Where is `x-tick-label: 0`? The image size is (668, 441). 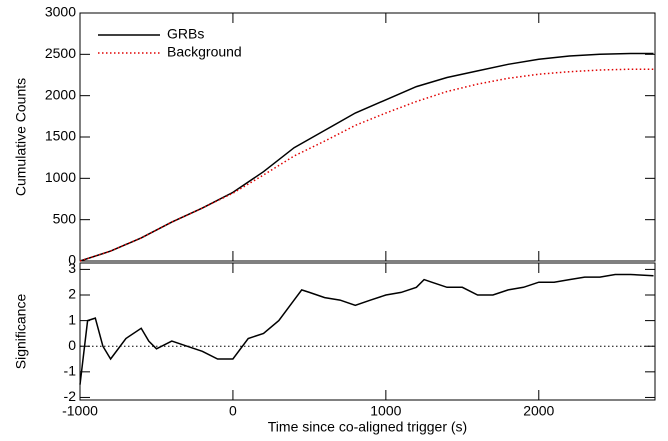
x-tick-label: 0 is located at coordinates (233, 411).